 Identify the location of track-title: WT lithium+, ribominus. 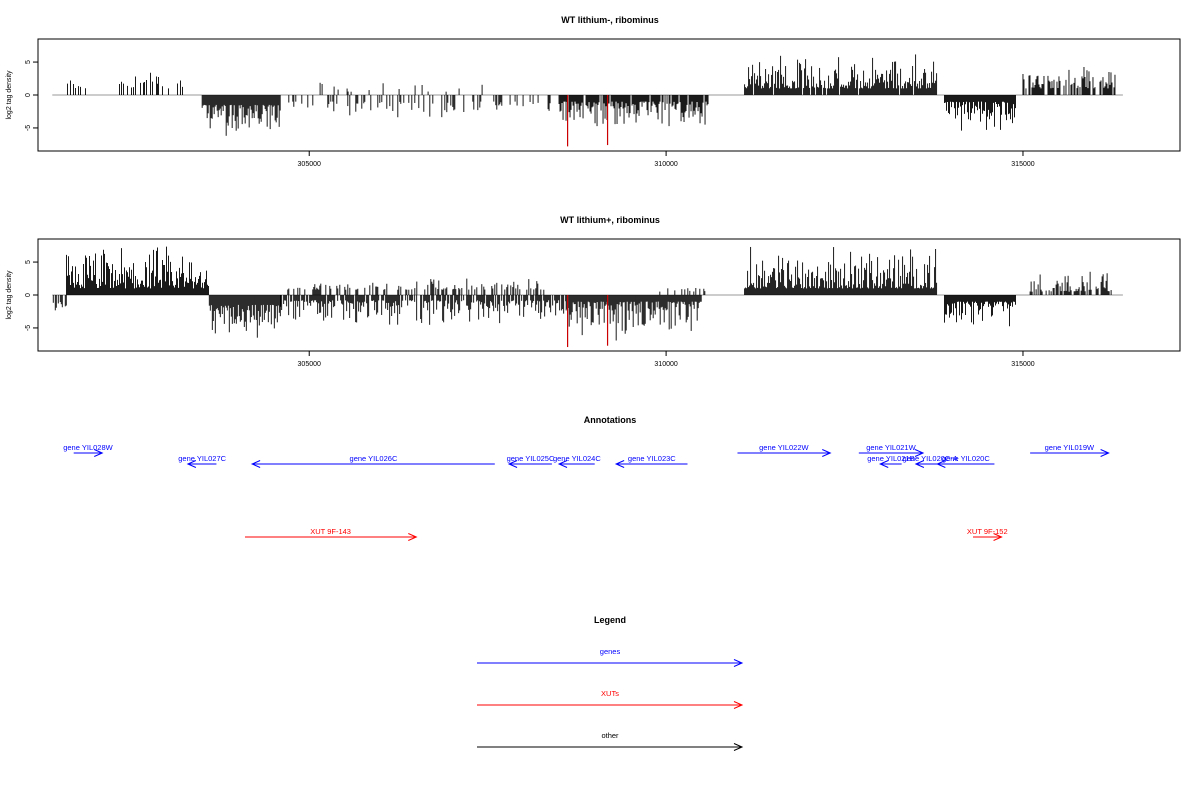
(610, 220).